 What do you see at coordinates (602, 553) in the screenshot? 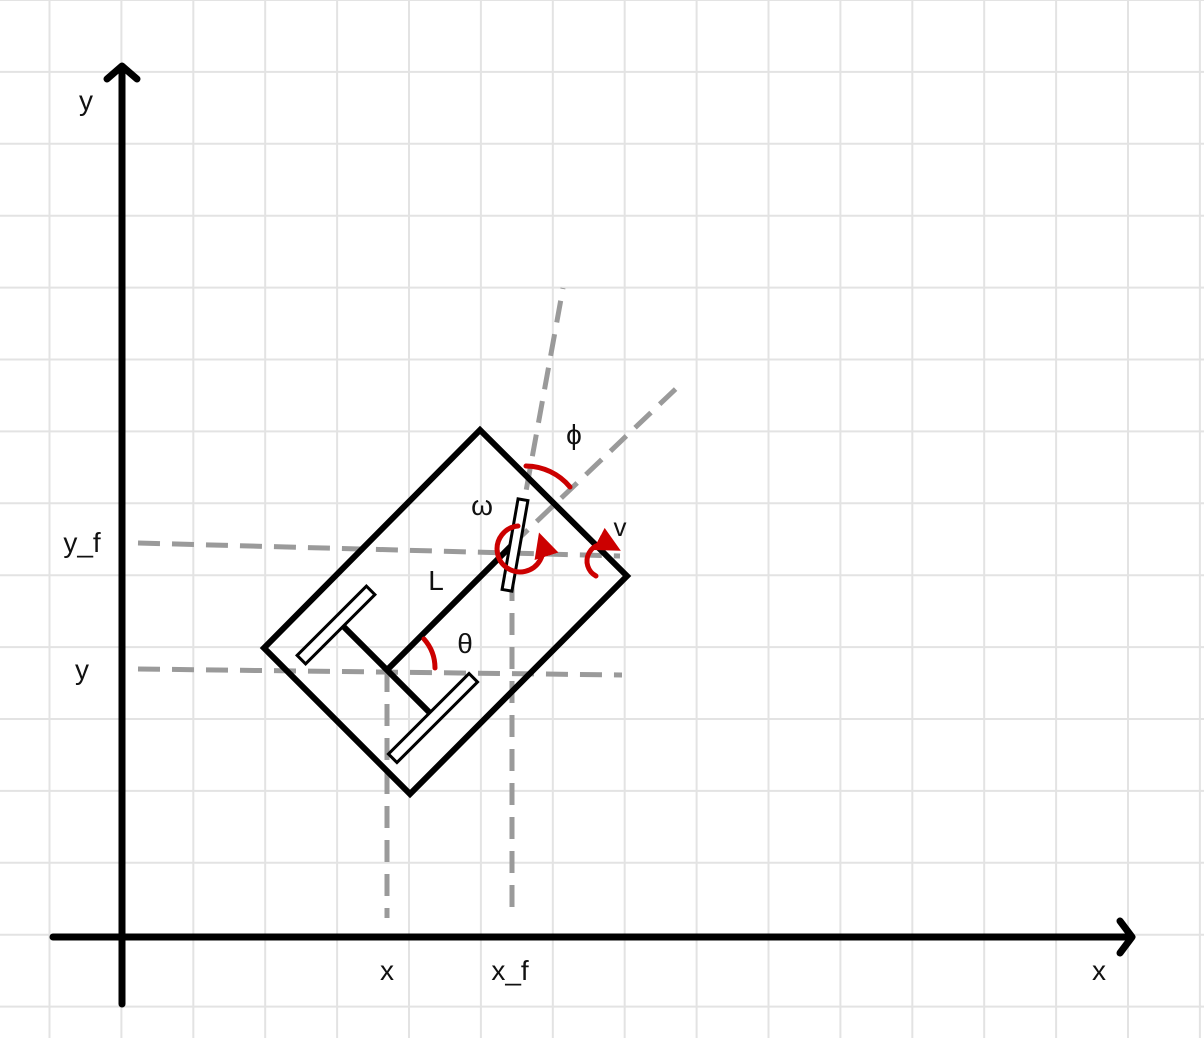
I see `v-rotation-arrow` at bounding box center [602, 553].